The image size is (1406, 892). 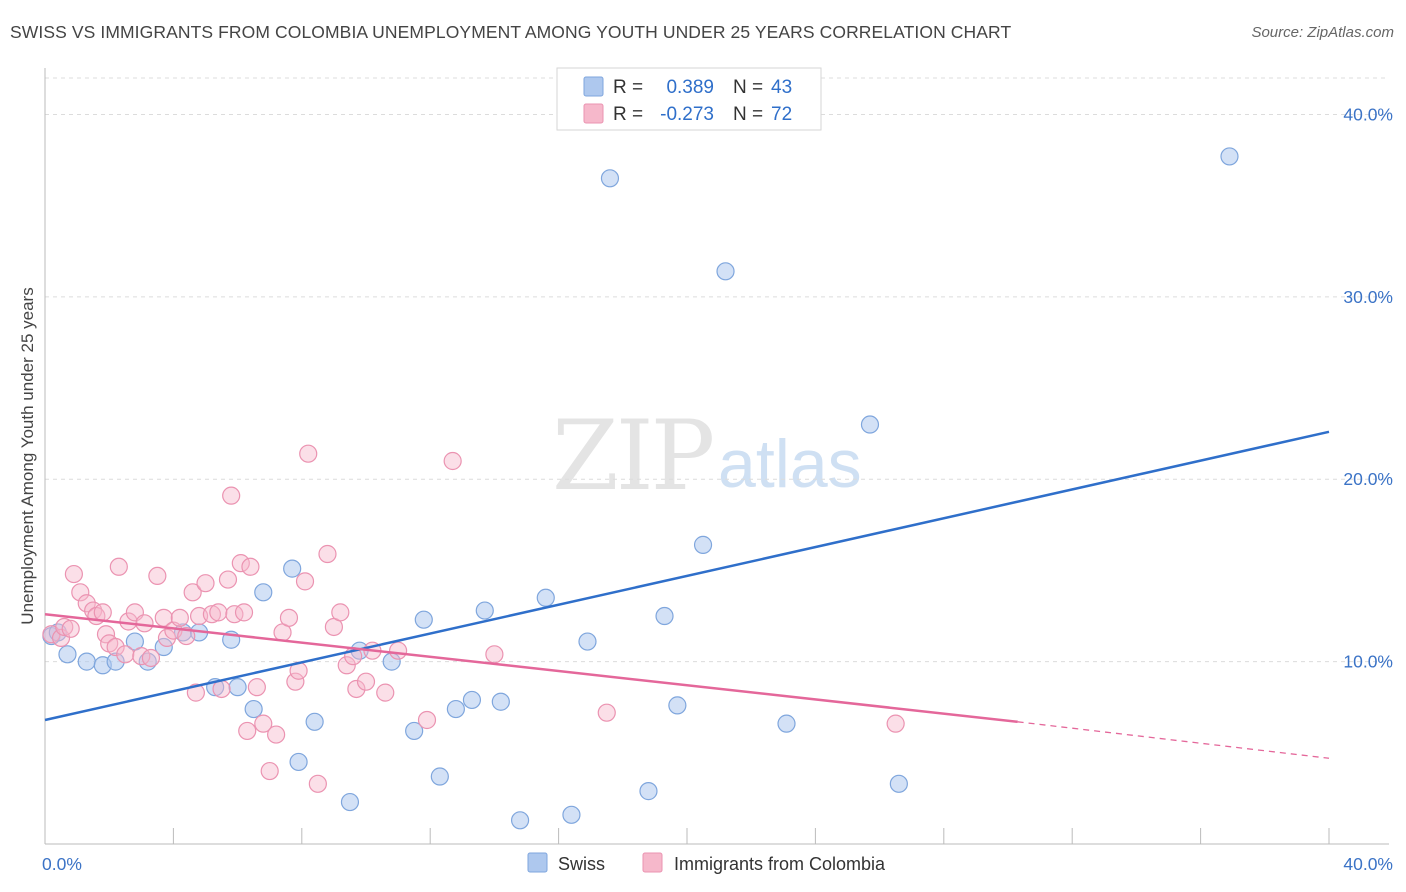 I want to click on legend-swiss-r-value: 0.389, so click(x=690, y=87).